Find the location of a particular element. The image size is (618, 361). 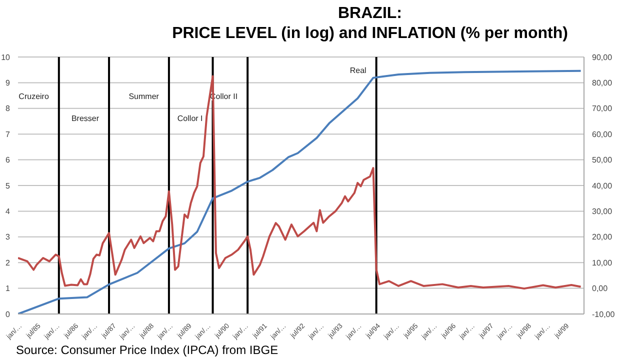

y2-tick-label: 60,00 is located at coordinates (602, 134).